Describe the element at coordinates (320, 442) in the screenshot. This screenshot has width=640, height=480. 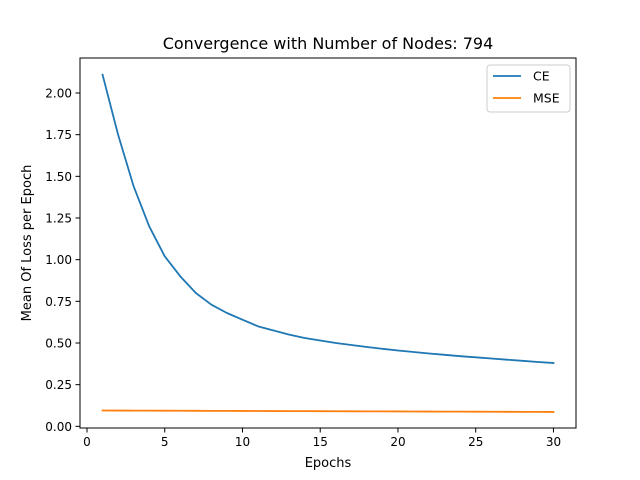
I see `x-tick-label: 15` at that location.